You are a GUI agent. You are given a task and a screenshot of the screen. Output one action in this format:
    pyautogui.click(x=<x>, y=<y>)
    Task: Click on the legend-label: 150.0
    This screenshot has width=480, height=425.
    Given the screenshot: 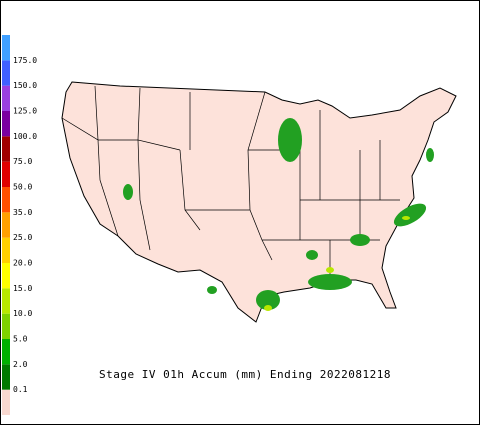 What is the action you would take?
    pyautogui.click(x=25, y=85)
    